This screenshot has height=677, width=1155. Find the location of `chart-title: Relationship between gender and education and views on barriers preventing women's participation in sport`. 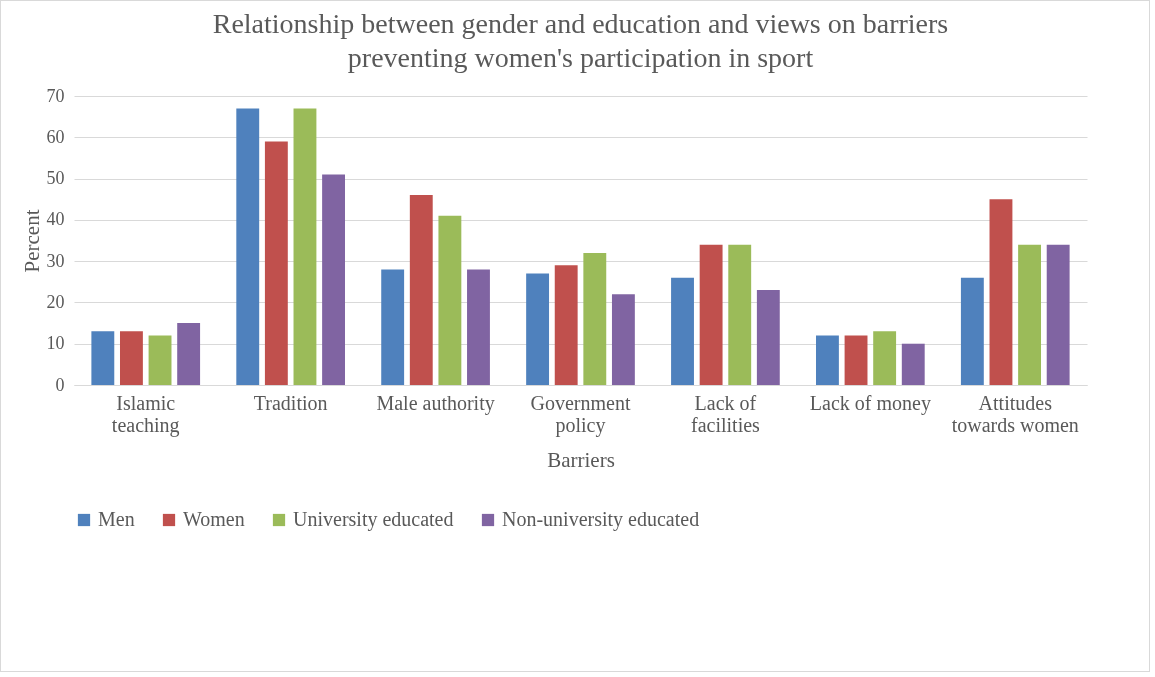

chart-title: Relationship between gender and education and views on barriers preventing women's participation in sport is located at coordinates (580, 40).